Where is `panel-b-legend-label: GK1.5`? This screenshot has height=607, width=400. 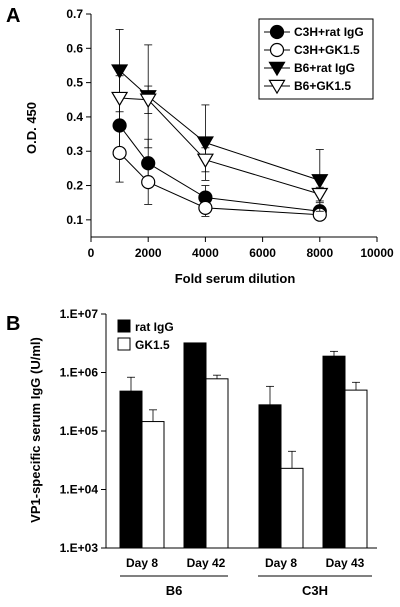
panel-b-legend-label: GK1.5 is located at coordinates (152, 345).